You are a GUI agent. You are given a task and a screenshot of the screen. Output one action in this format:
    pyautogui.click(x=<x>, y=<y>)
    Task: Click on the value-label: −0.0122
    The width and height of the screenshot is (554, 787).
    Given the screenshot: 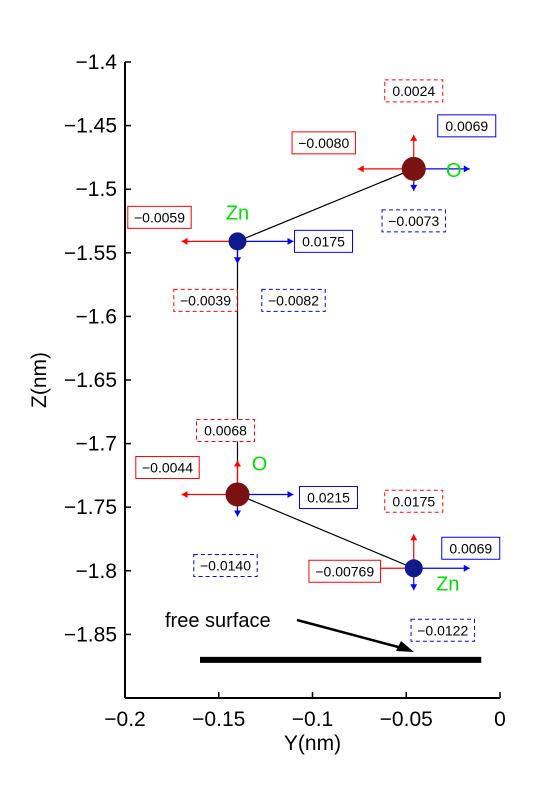 What is the action you would take?
    pyautogui.click(x=442, y=630)
    